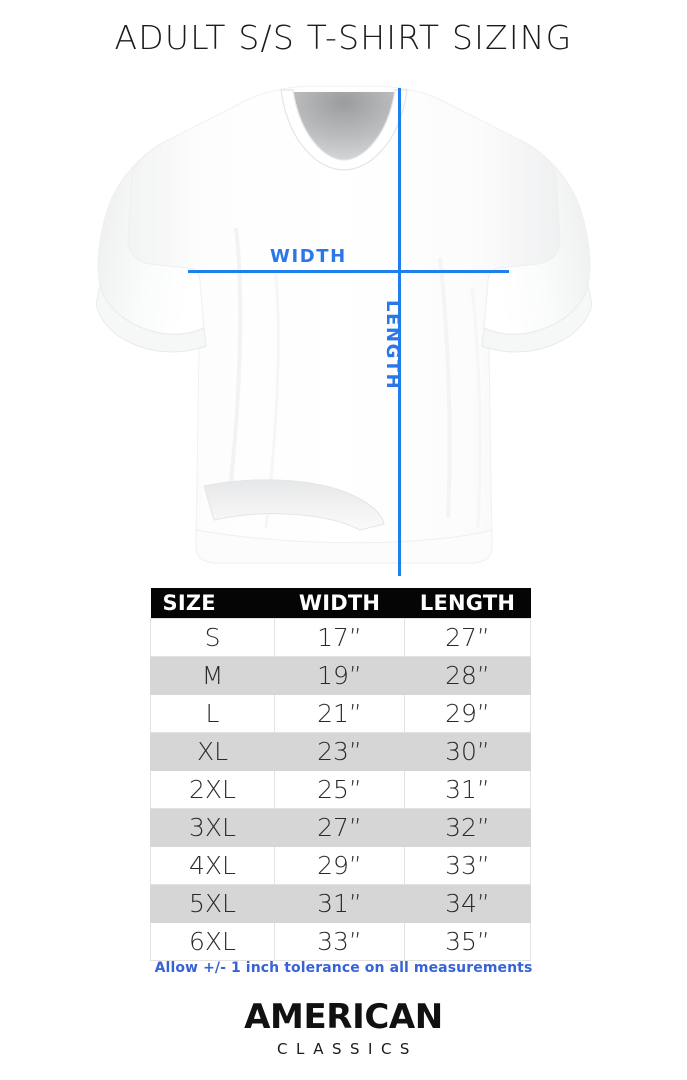  What do you see at coordinates (151, 318) in the screenshot?
I see `shirt-left-cuff` at bounding box center [151, 318].